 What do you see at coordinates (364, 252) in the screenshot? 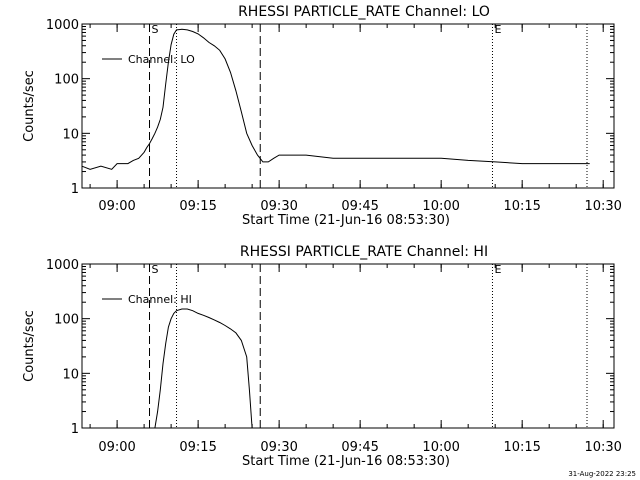
I see `chart-title: RHESSI PARTICLE_RATE Channel: HI` at bounding box center [364, 252].